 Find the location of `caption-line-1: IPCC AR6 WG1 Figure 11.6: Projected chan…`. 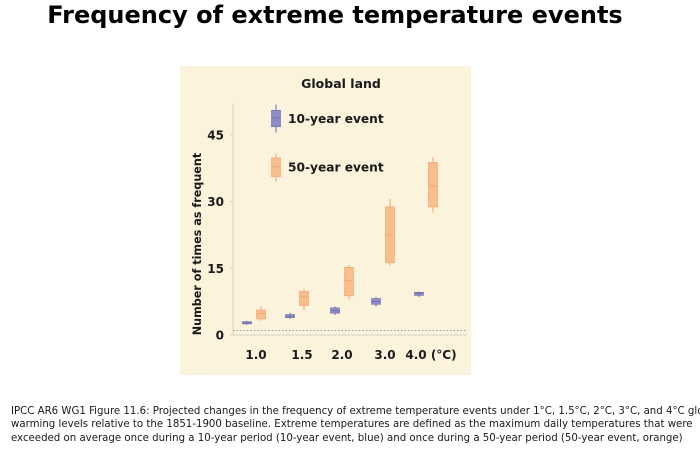

caption-line-1: IPCC AR6 WG1 Figure 11.6: Projected chan… is located at coordinates (355, 411).